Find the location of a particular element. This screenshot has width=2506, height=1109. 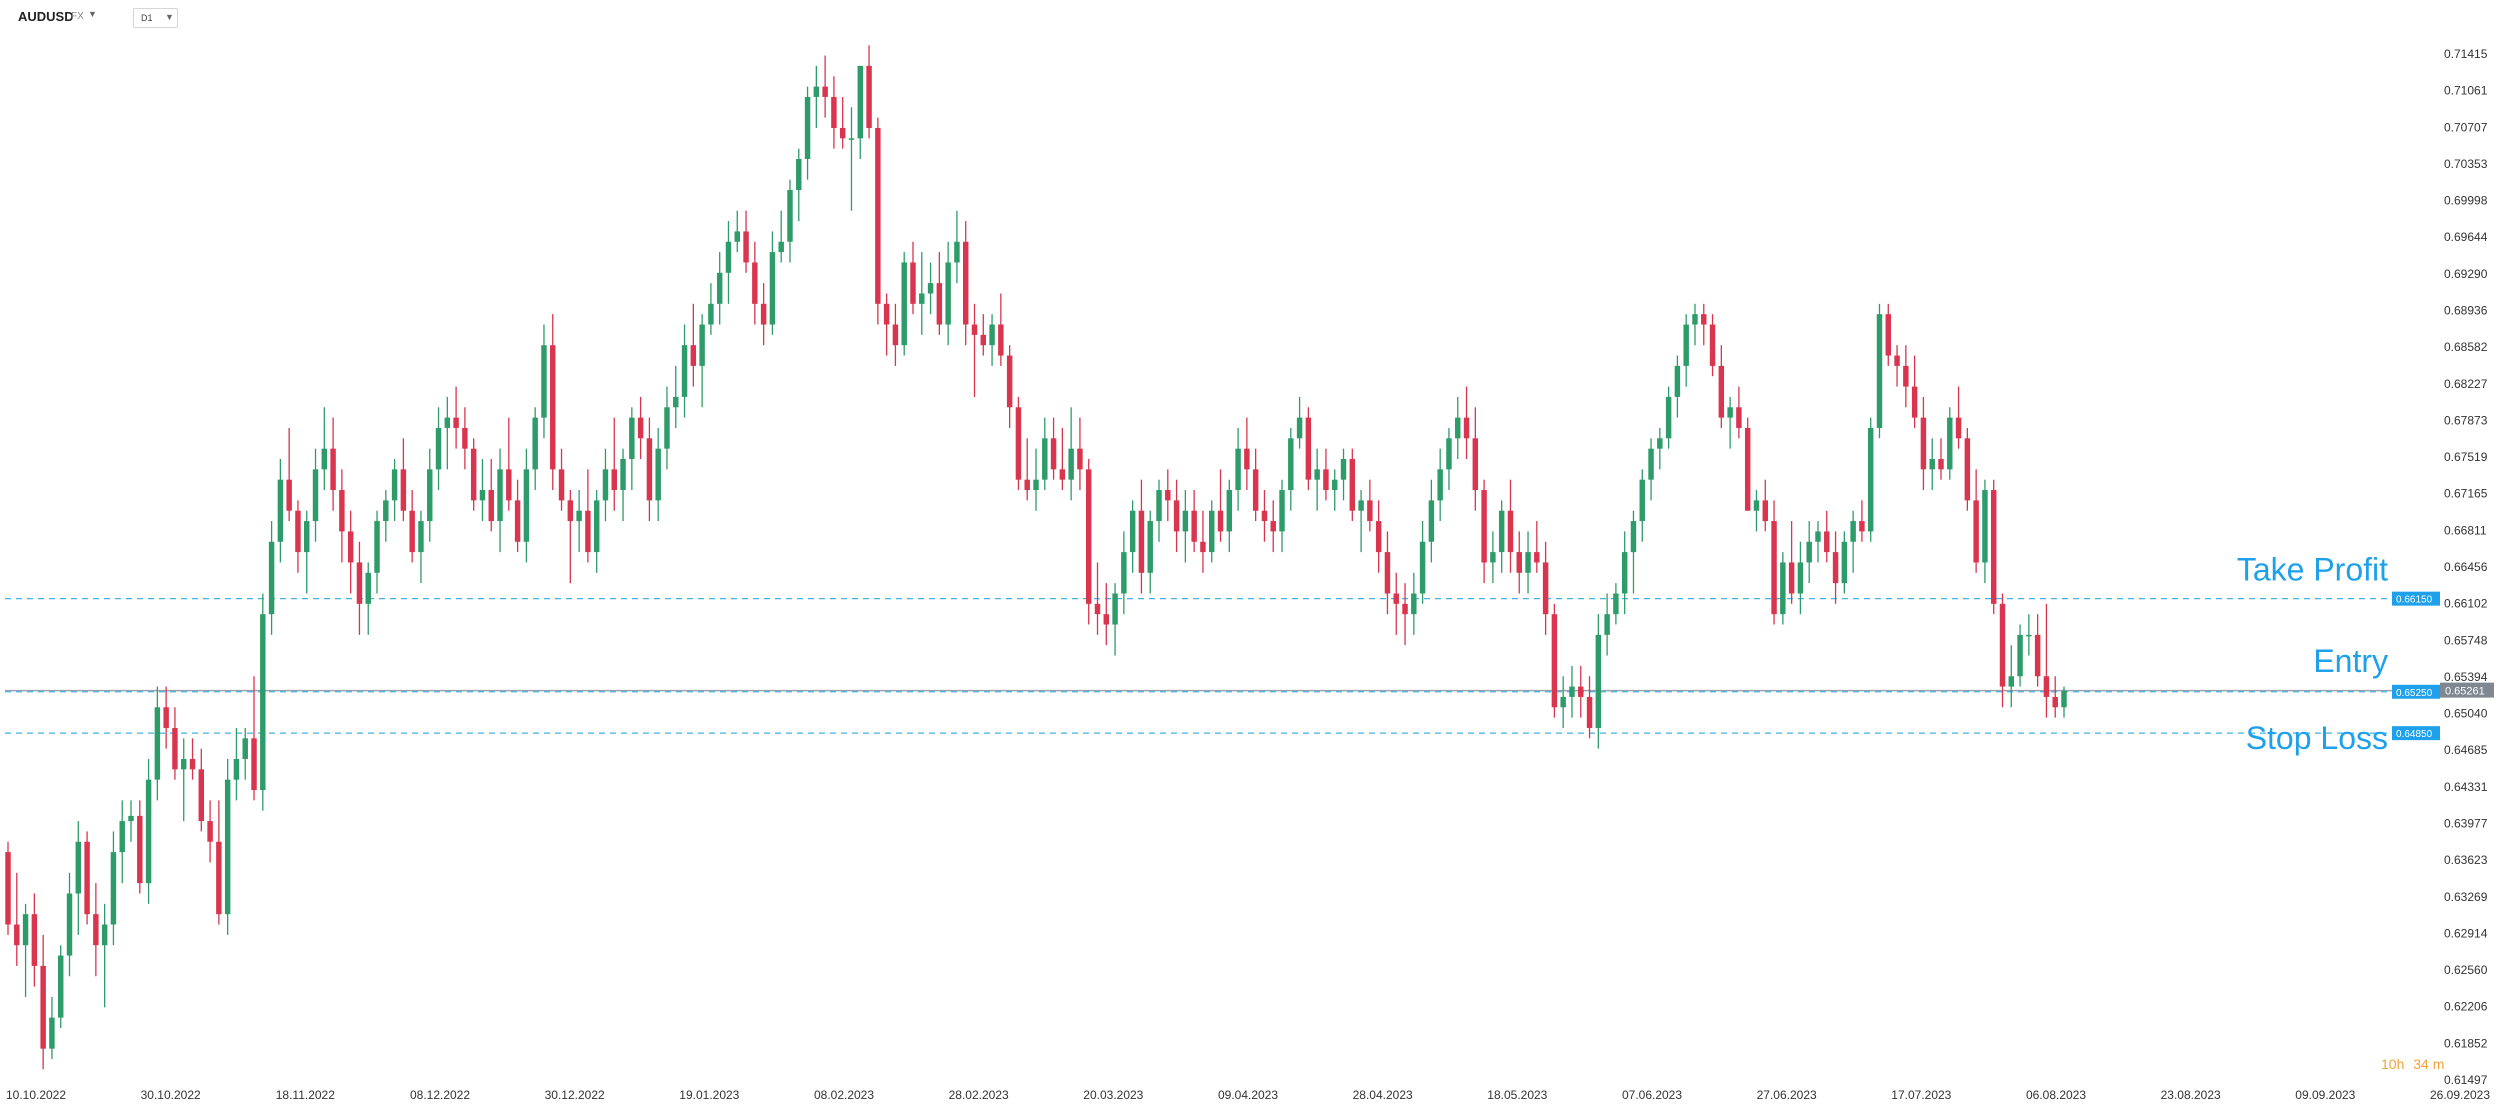

price-tick-label: 0.68227 is located at coordinates (2466, 384).